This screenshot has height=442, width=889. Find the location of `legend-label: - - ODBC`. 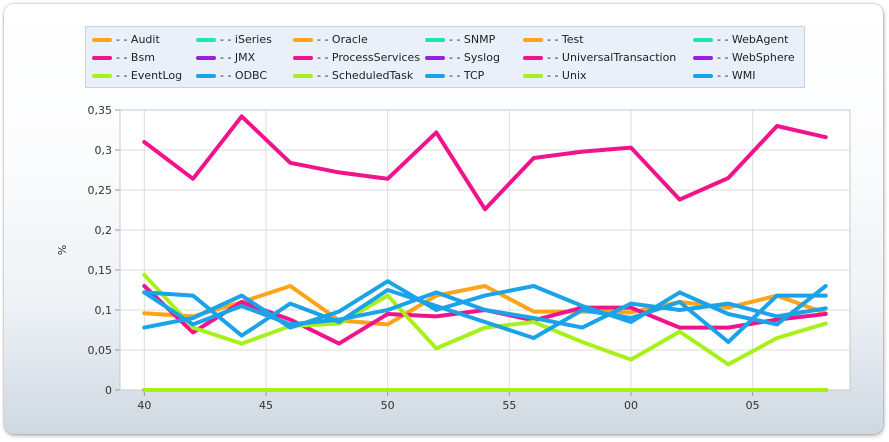

legend-label: - - ODBC is located at coordinates (244, 75).